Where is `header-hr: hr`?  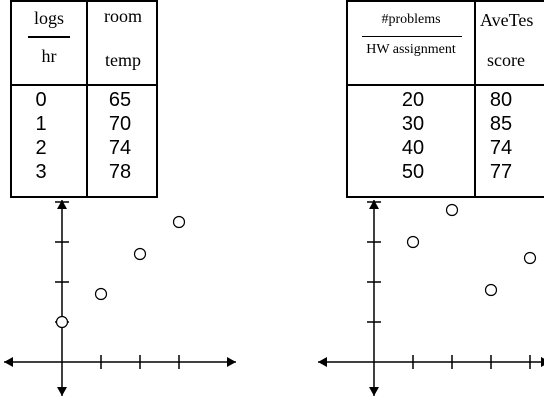
header-hr: hr is located at coordinates (49, 56).